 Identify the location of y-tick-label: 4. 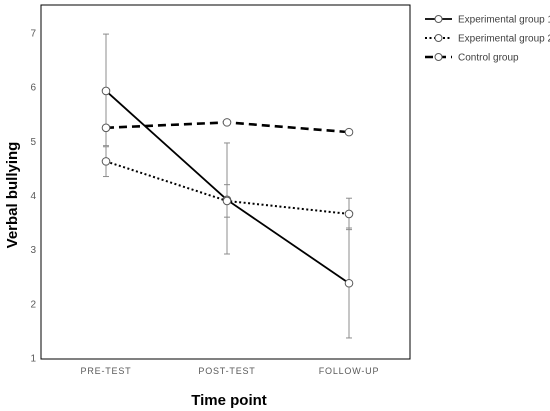
(33, 196).